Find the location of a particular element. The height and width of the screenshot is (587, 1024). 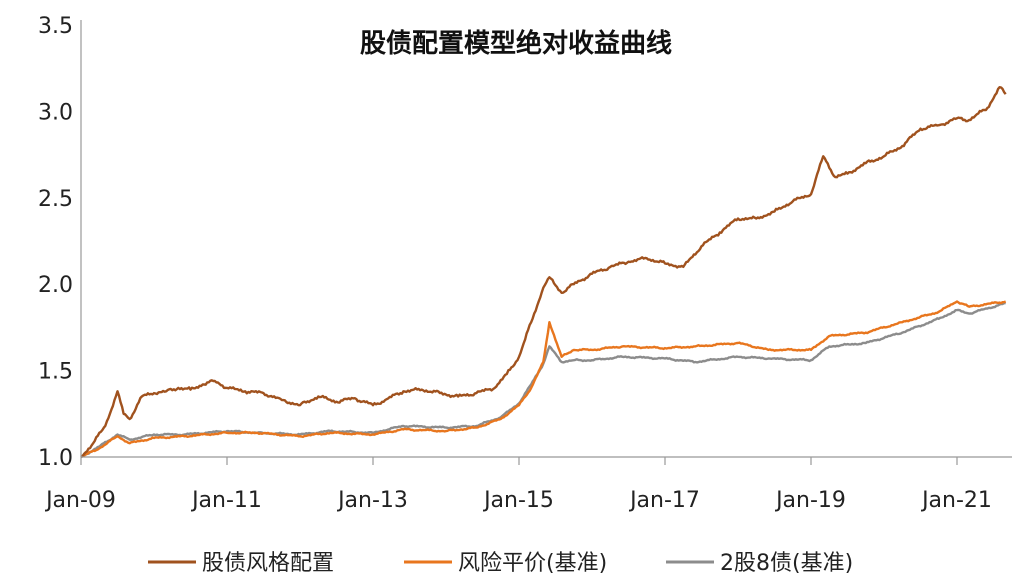

x-tick-label: Jan-21 is located at coordinates (956, 500).